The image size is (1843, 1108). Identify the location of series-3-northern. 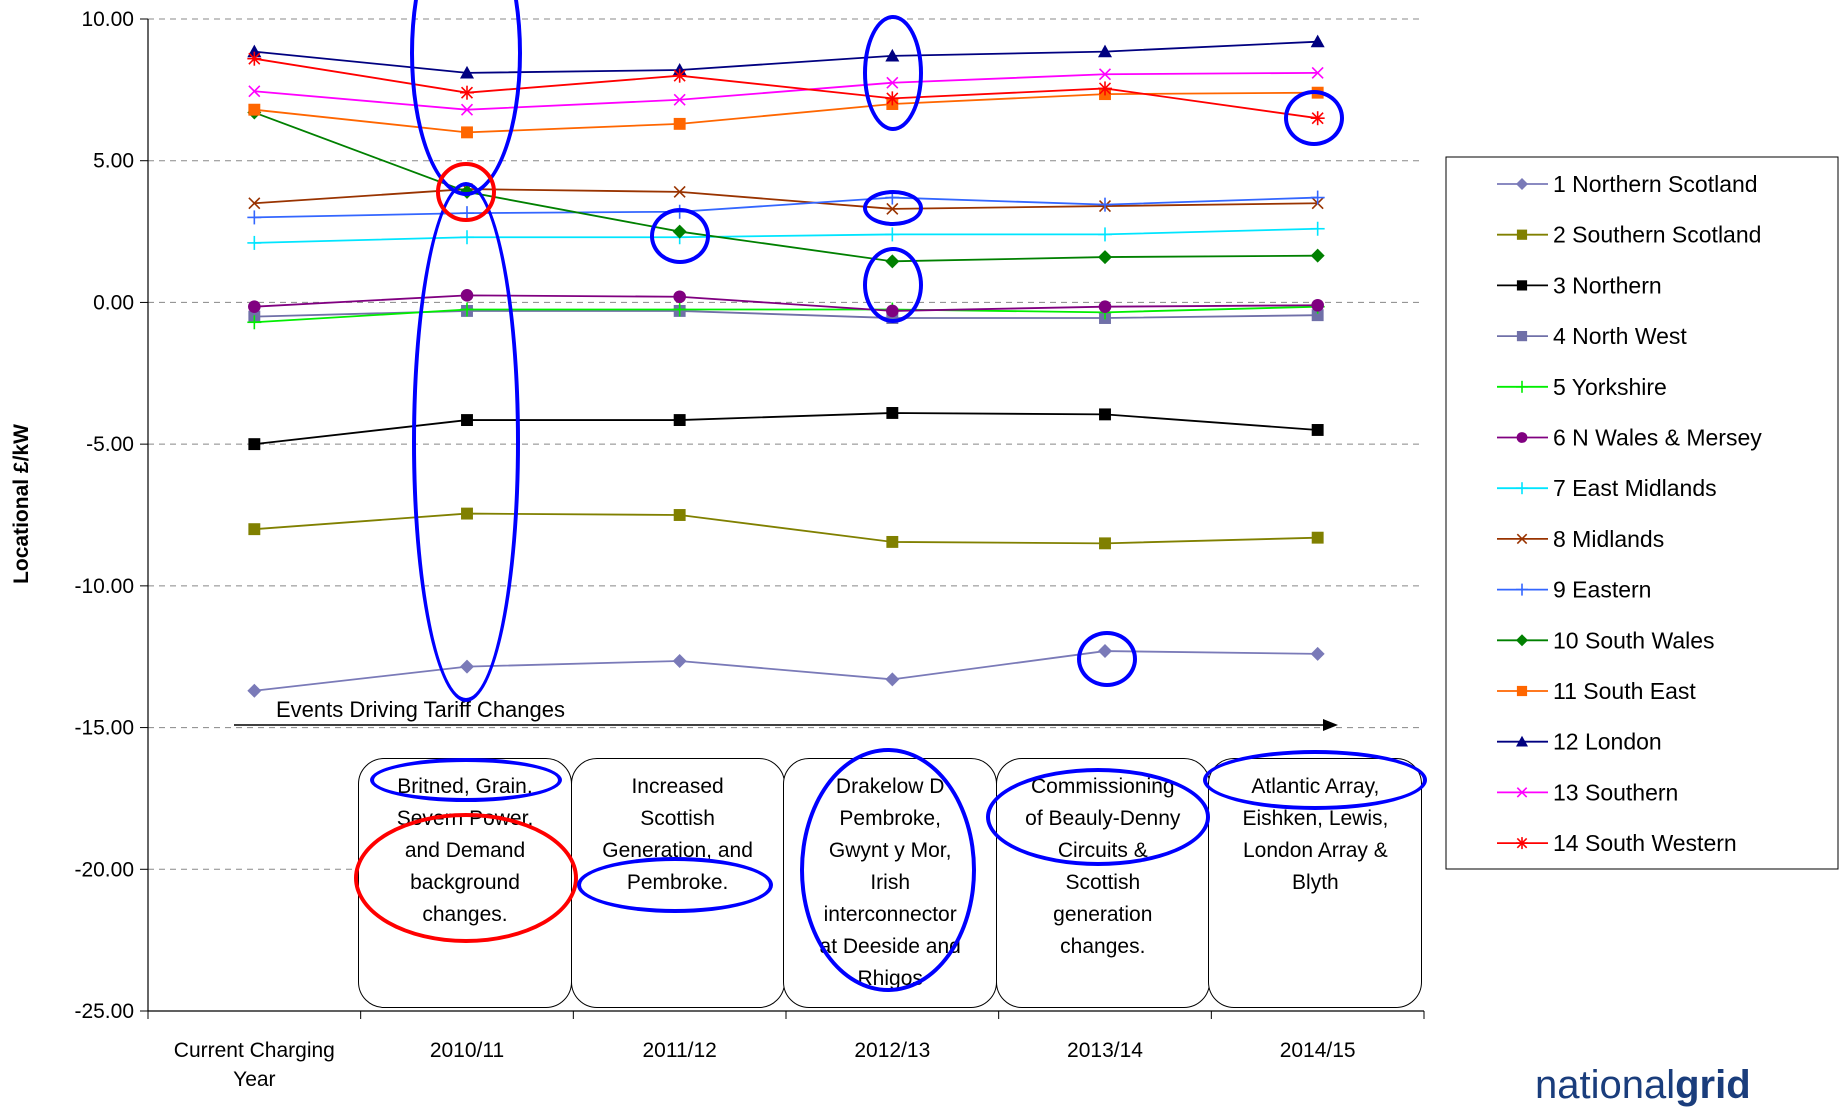
(786, 429).